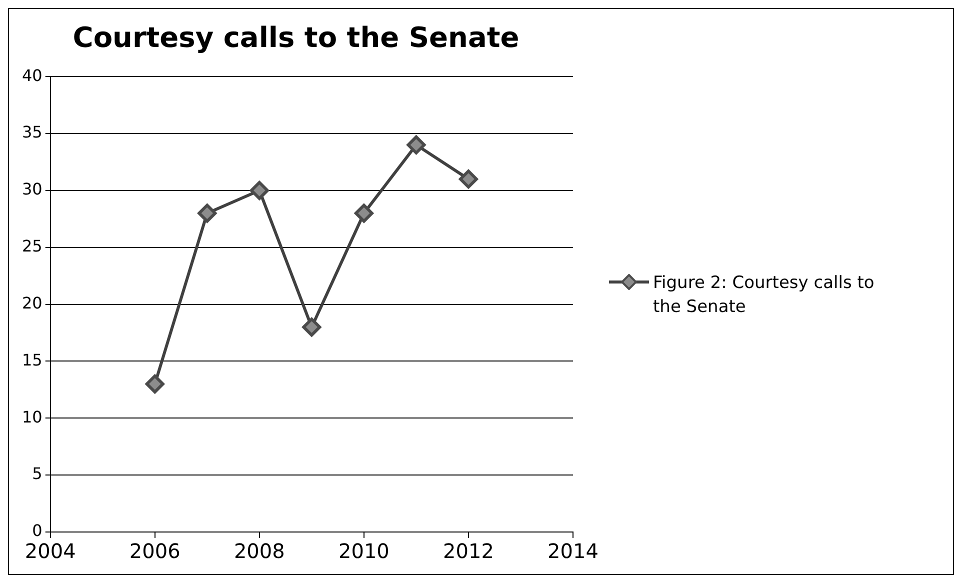 The height and width of the screenshot is (583, 962). Describe the element at coordinates (32, 246) in the screenshot. I see `y-tick-label: 25` at that location.